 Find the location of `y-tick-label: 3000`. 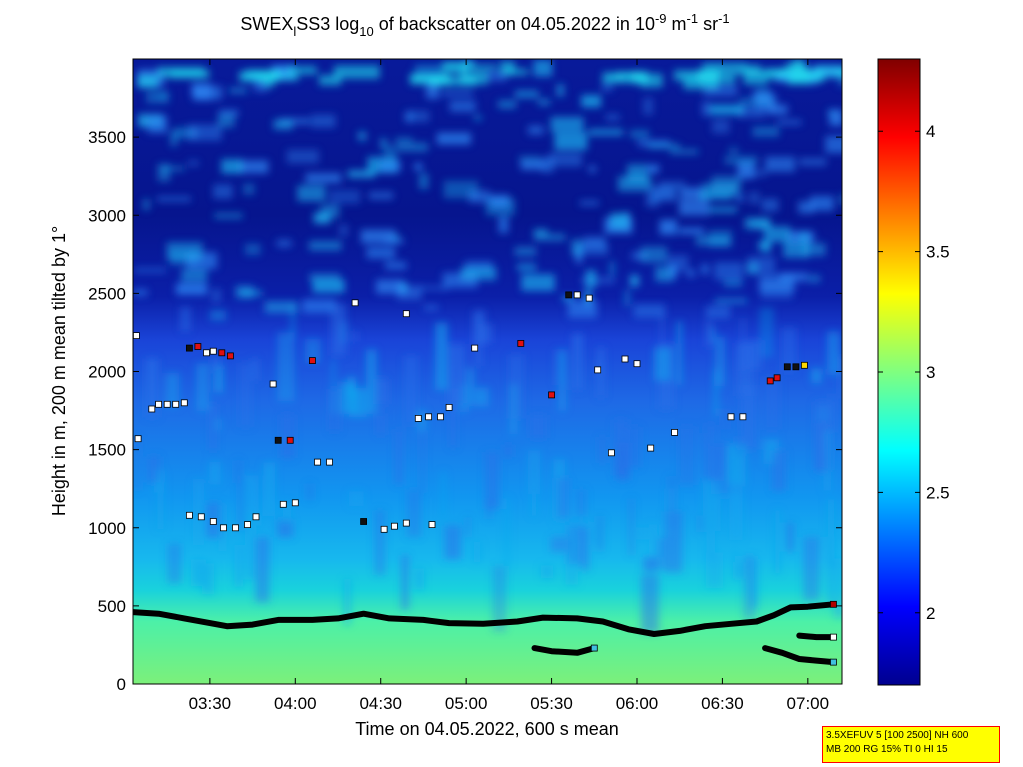

y-tick-label: 3000 is located at coordinates (107, 215).